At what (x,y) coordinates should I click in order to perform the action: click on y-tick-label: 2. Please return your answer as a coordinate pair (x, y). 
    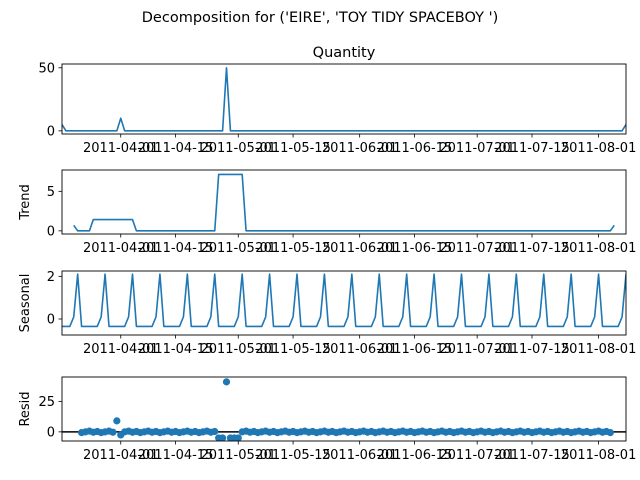
    Looking at the image, I should click on (51, 277).